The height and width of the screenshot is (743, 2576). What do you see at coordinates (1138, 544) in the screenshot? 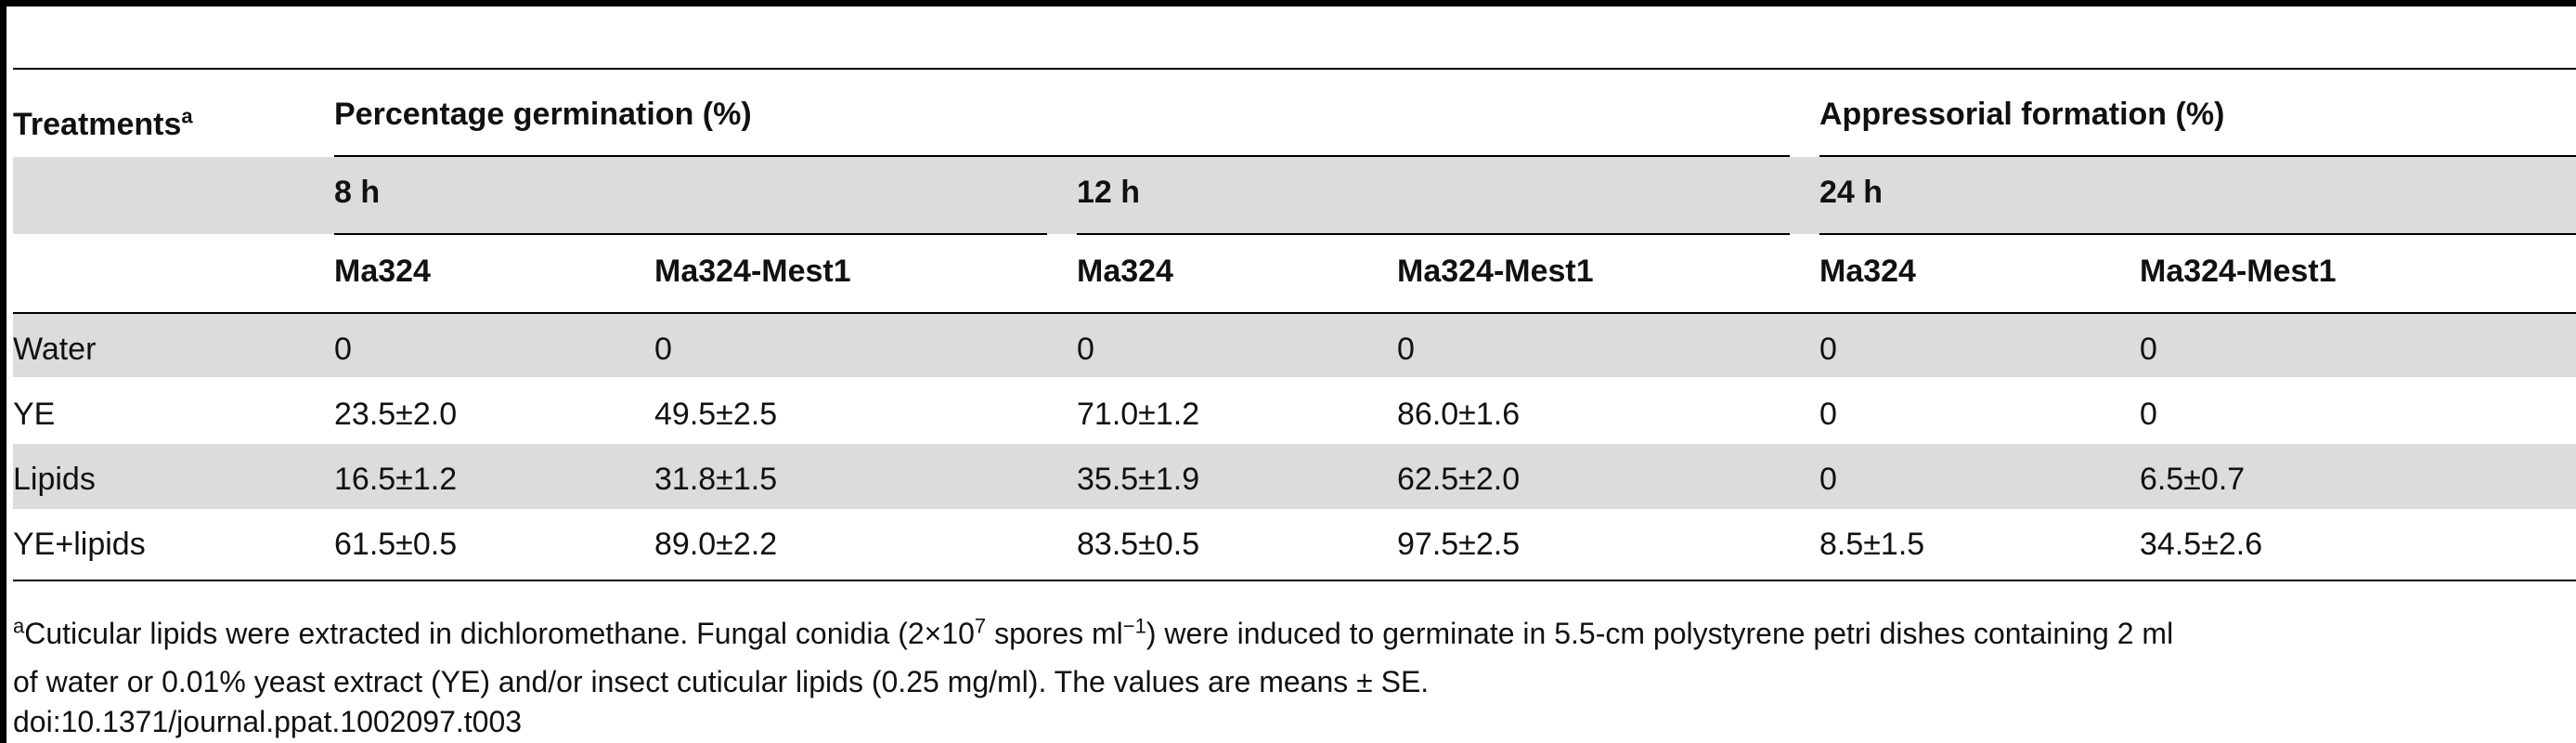
I see `value-cell: 83.5±0.5` at bounding box center [1138, 544].